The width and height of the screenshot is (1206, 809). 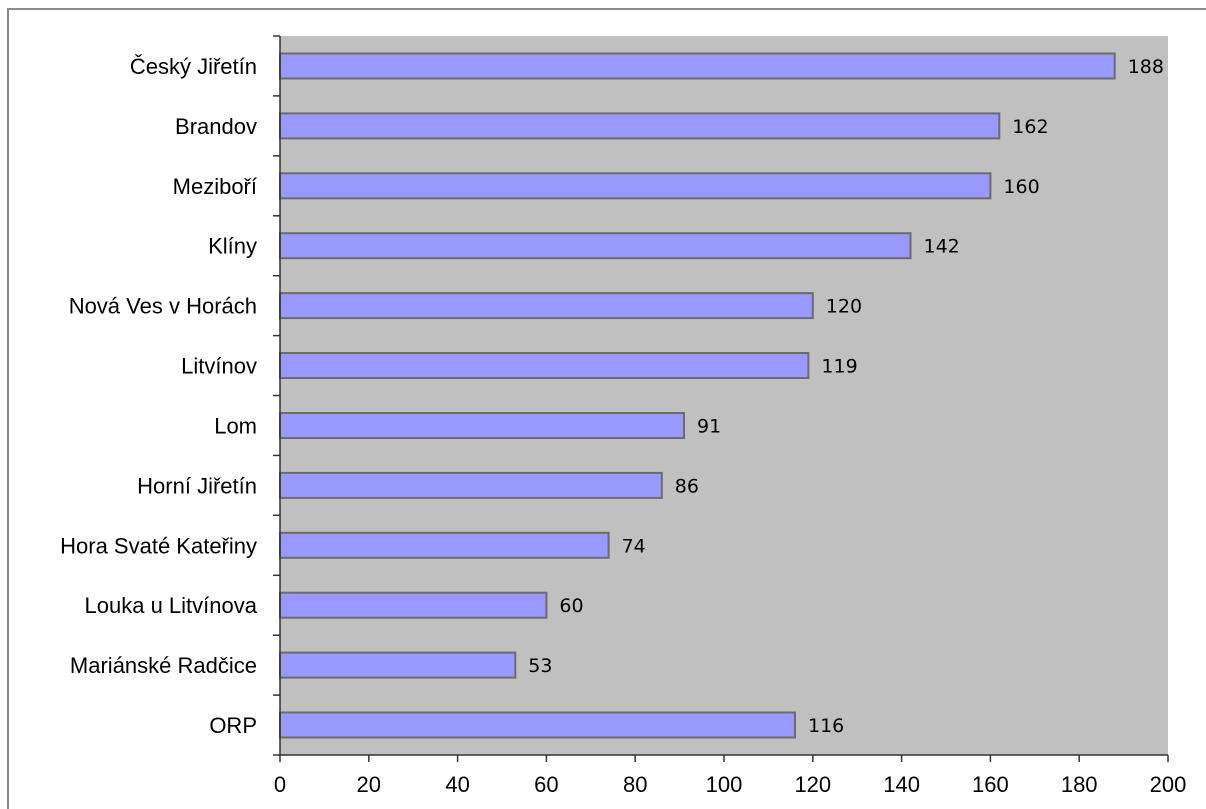 I want to click on category-label: Meziboří, so click(x=215, y=186).